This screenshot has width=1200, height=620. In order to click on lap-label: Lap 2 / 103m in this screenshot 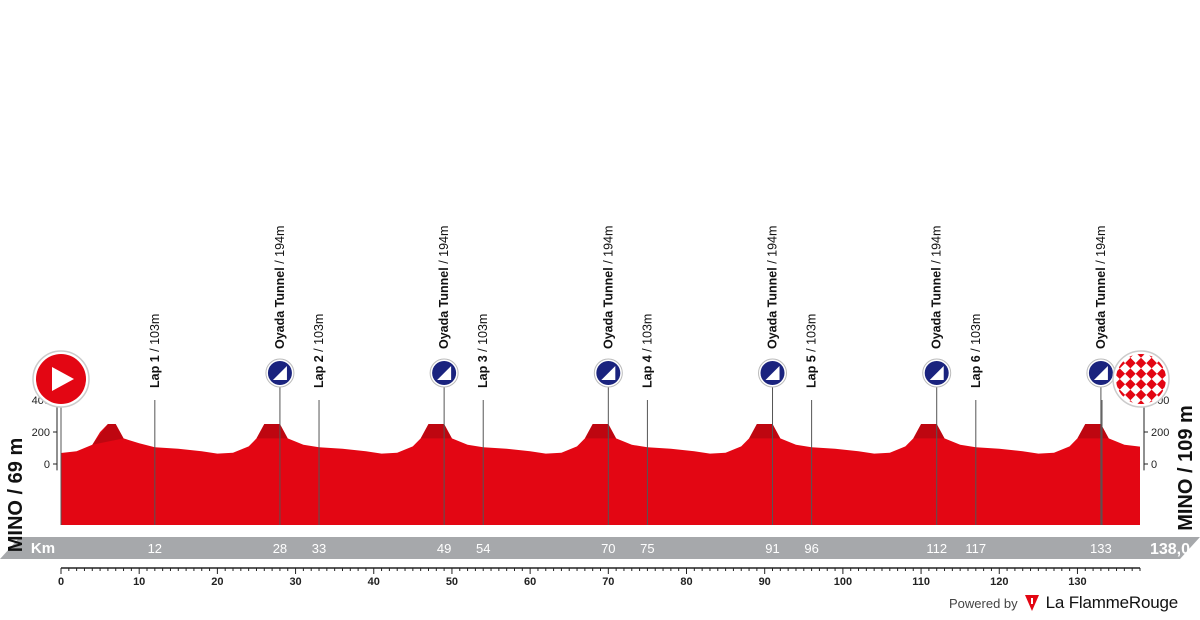, I will do `click(319, 351)`.